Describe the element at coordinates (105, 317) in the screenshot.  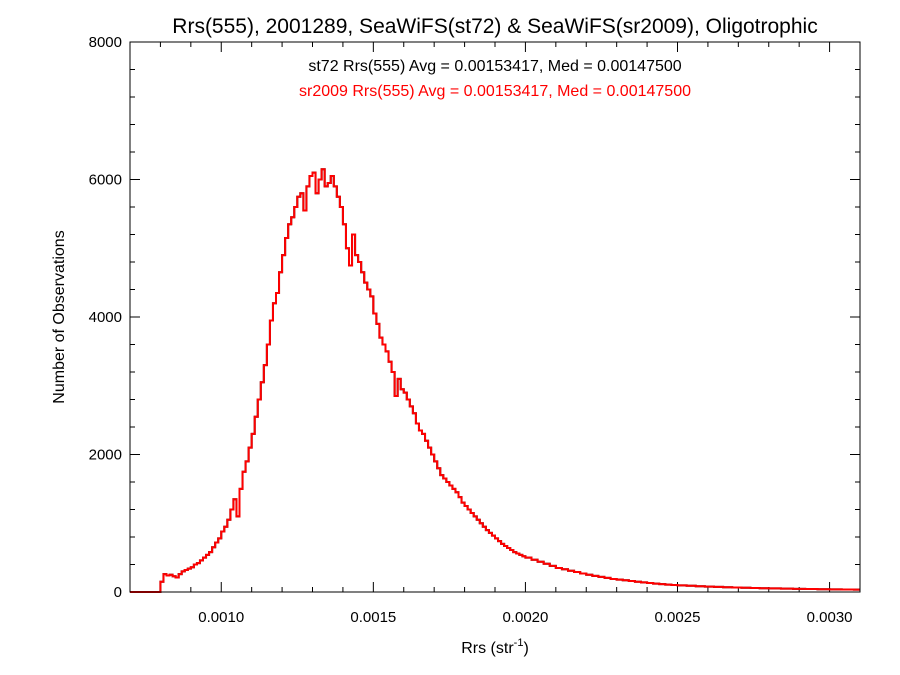
I see `y-tick-label: 4000` at that location.